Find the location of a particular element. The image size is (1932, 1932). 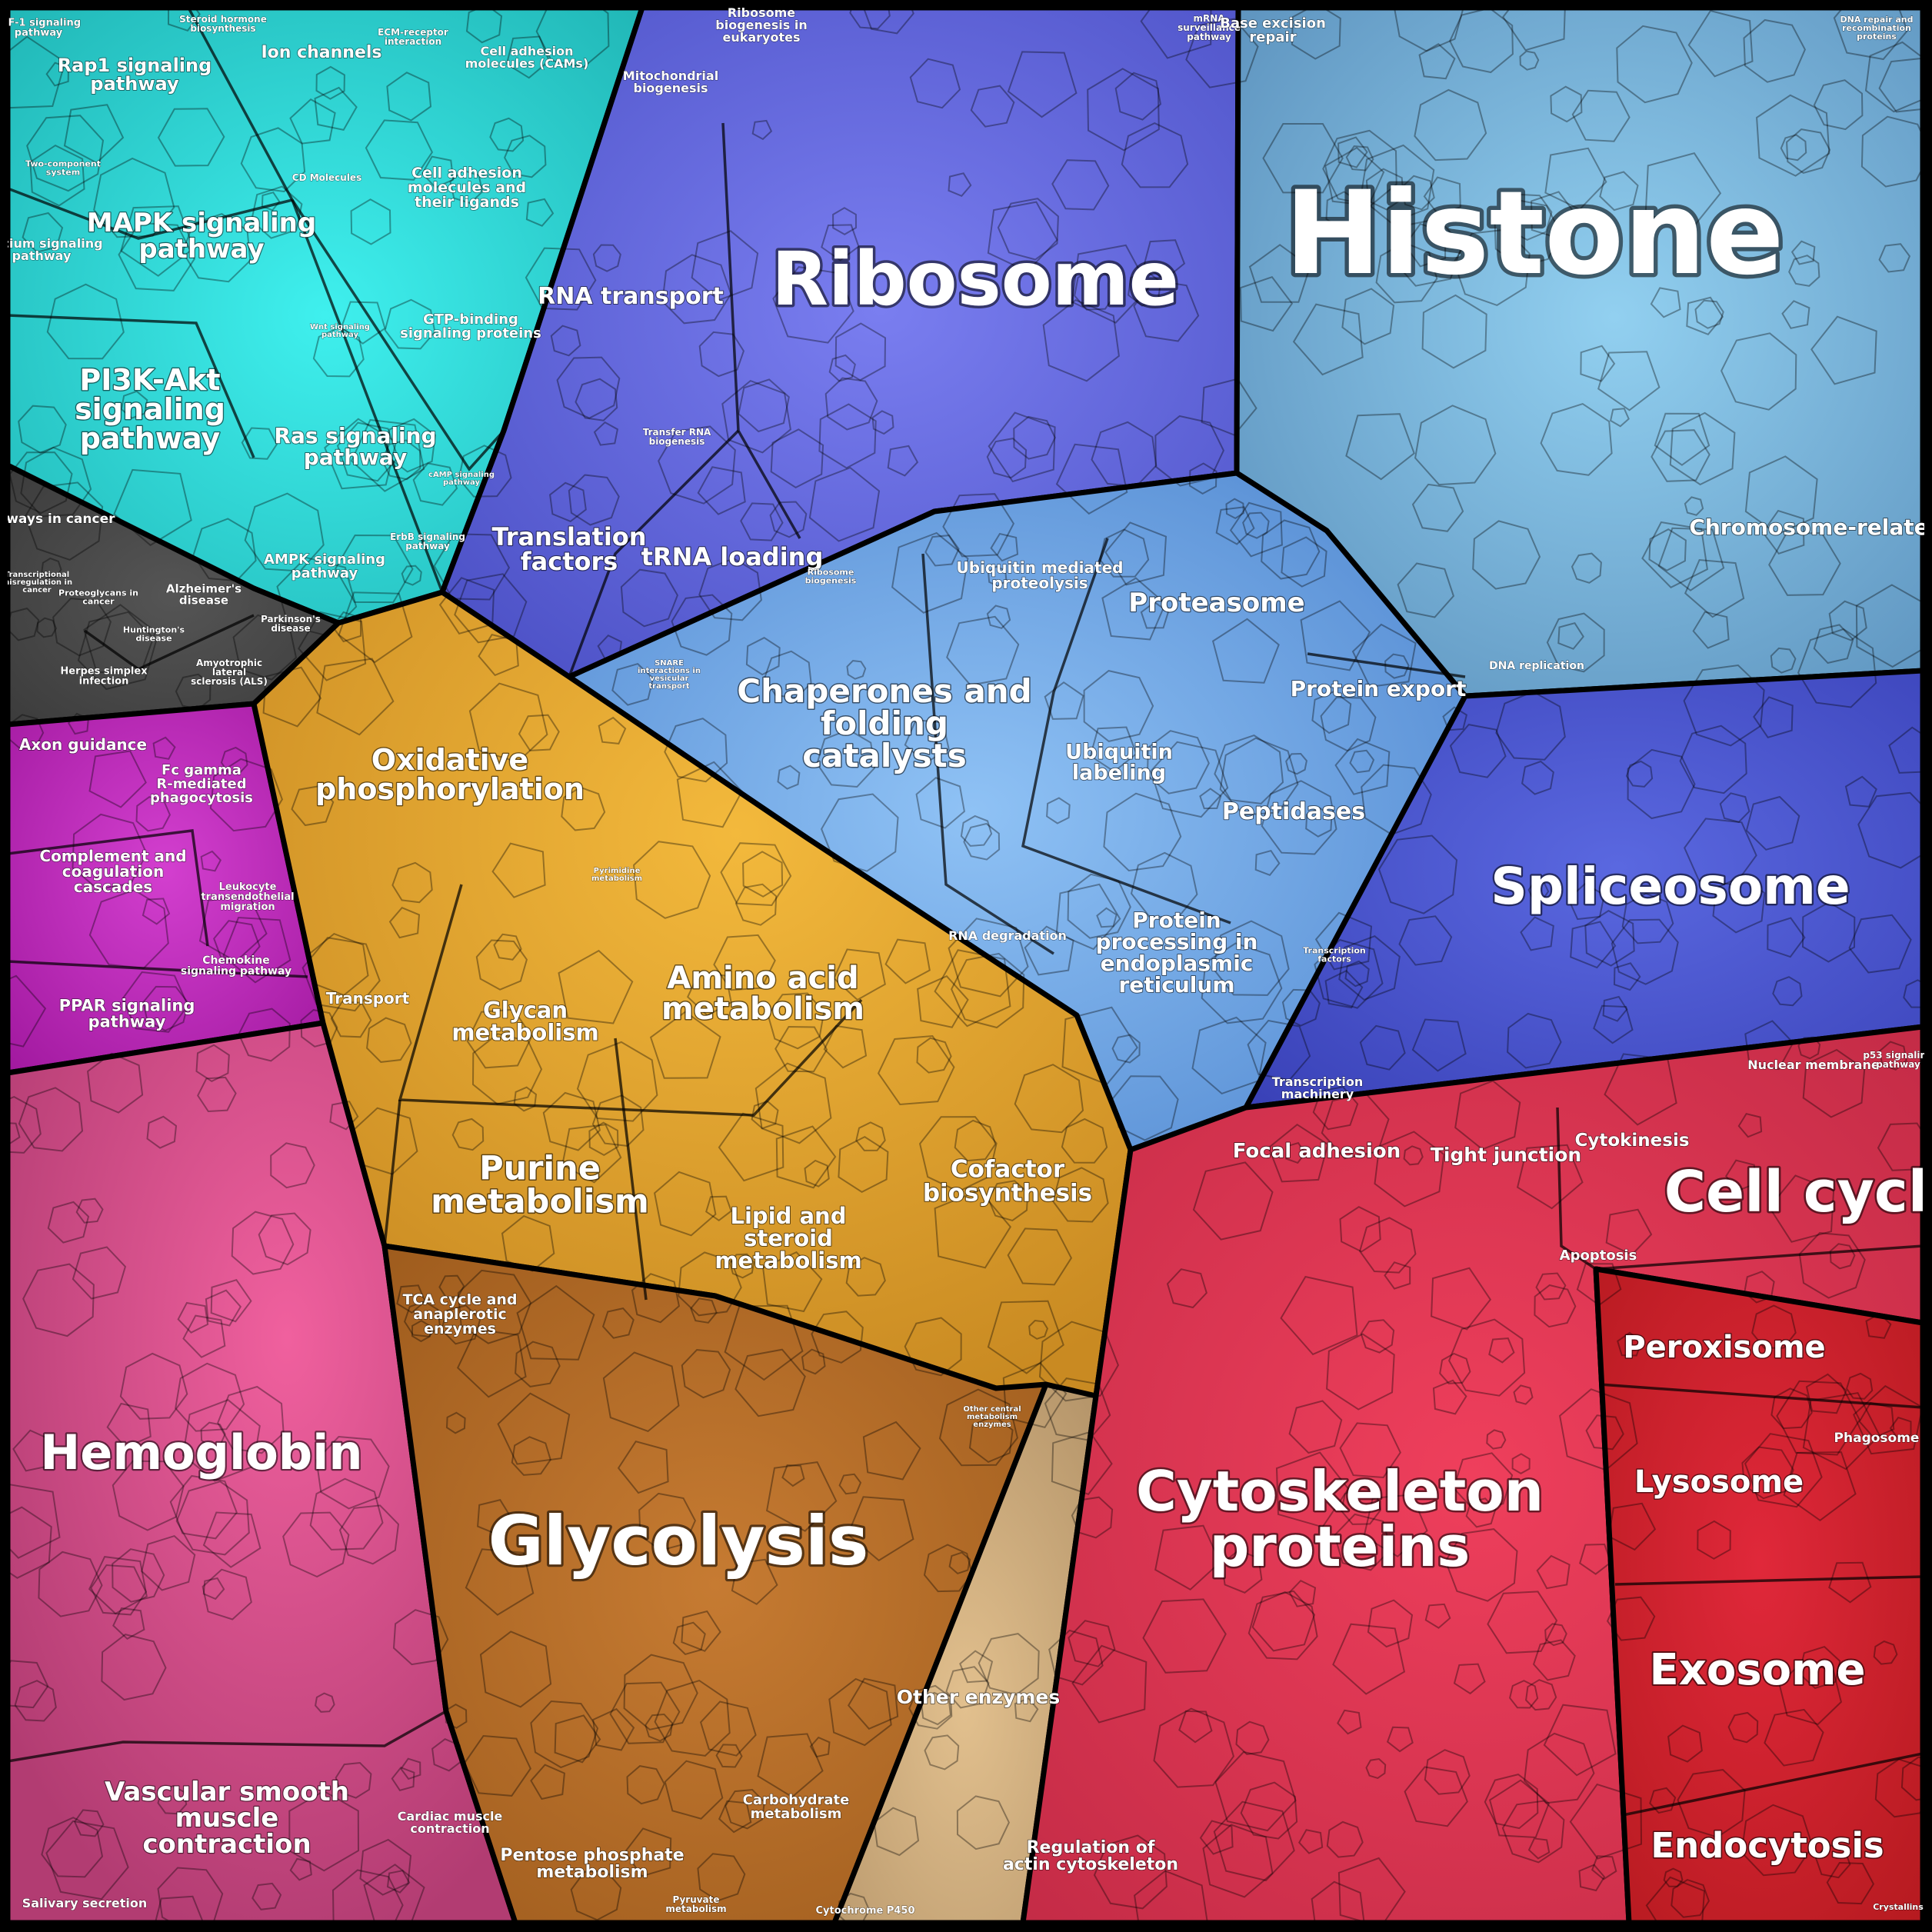

label-gtp: GTP-binding signaling proteins is located at coordinates (470, 326).